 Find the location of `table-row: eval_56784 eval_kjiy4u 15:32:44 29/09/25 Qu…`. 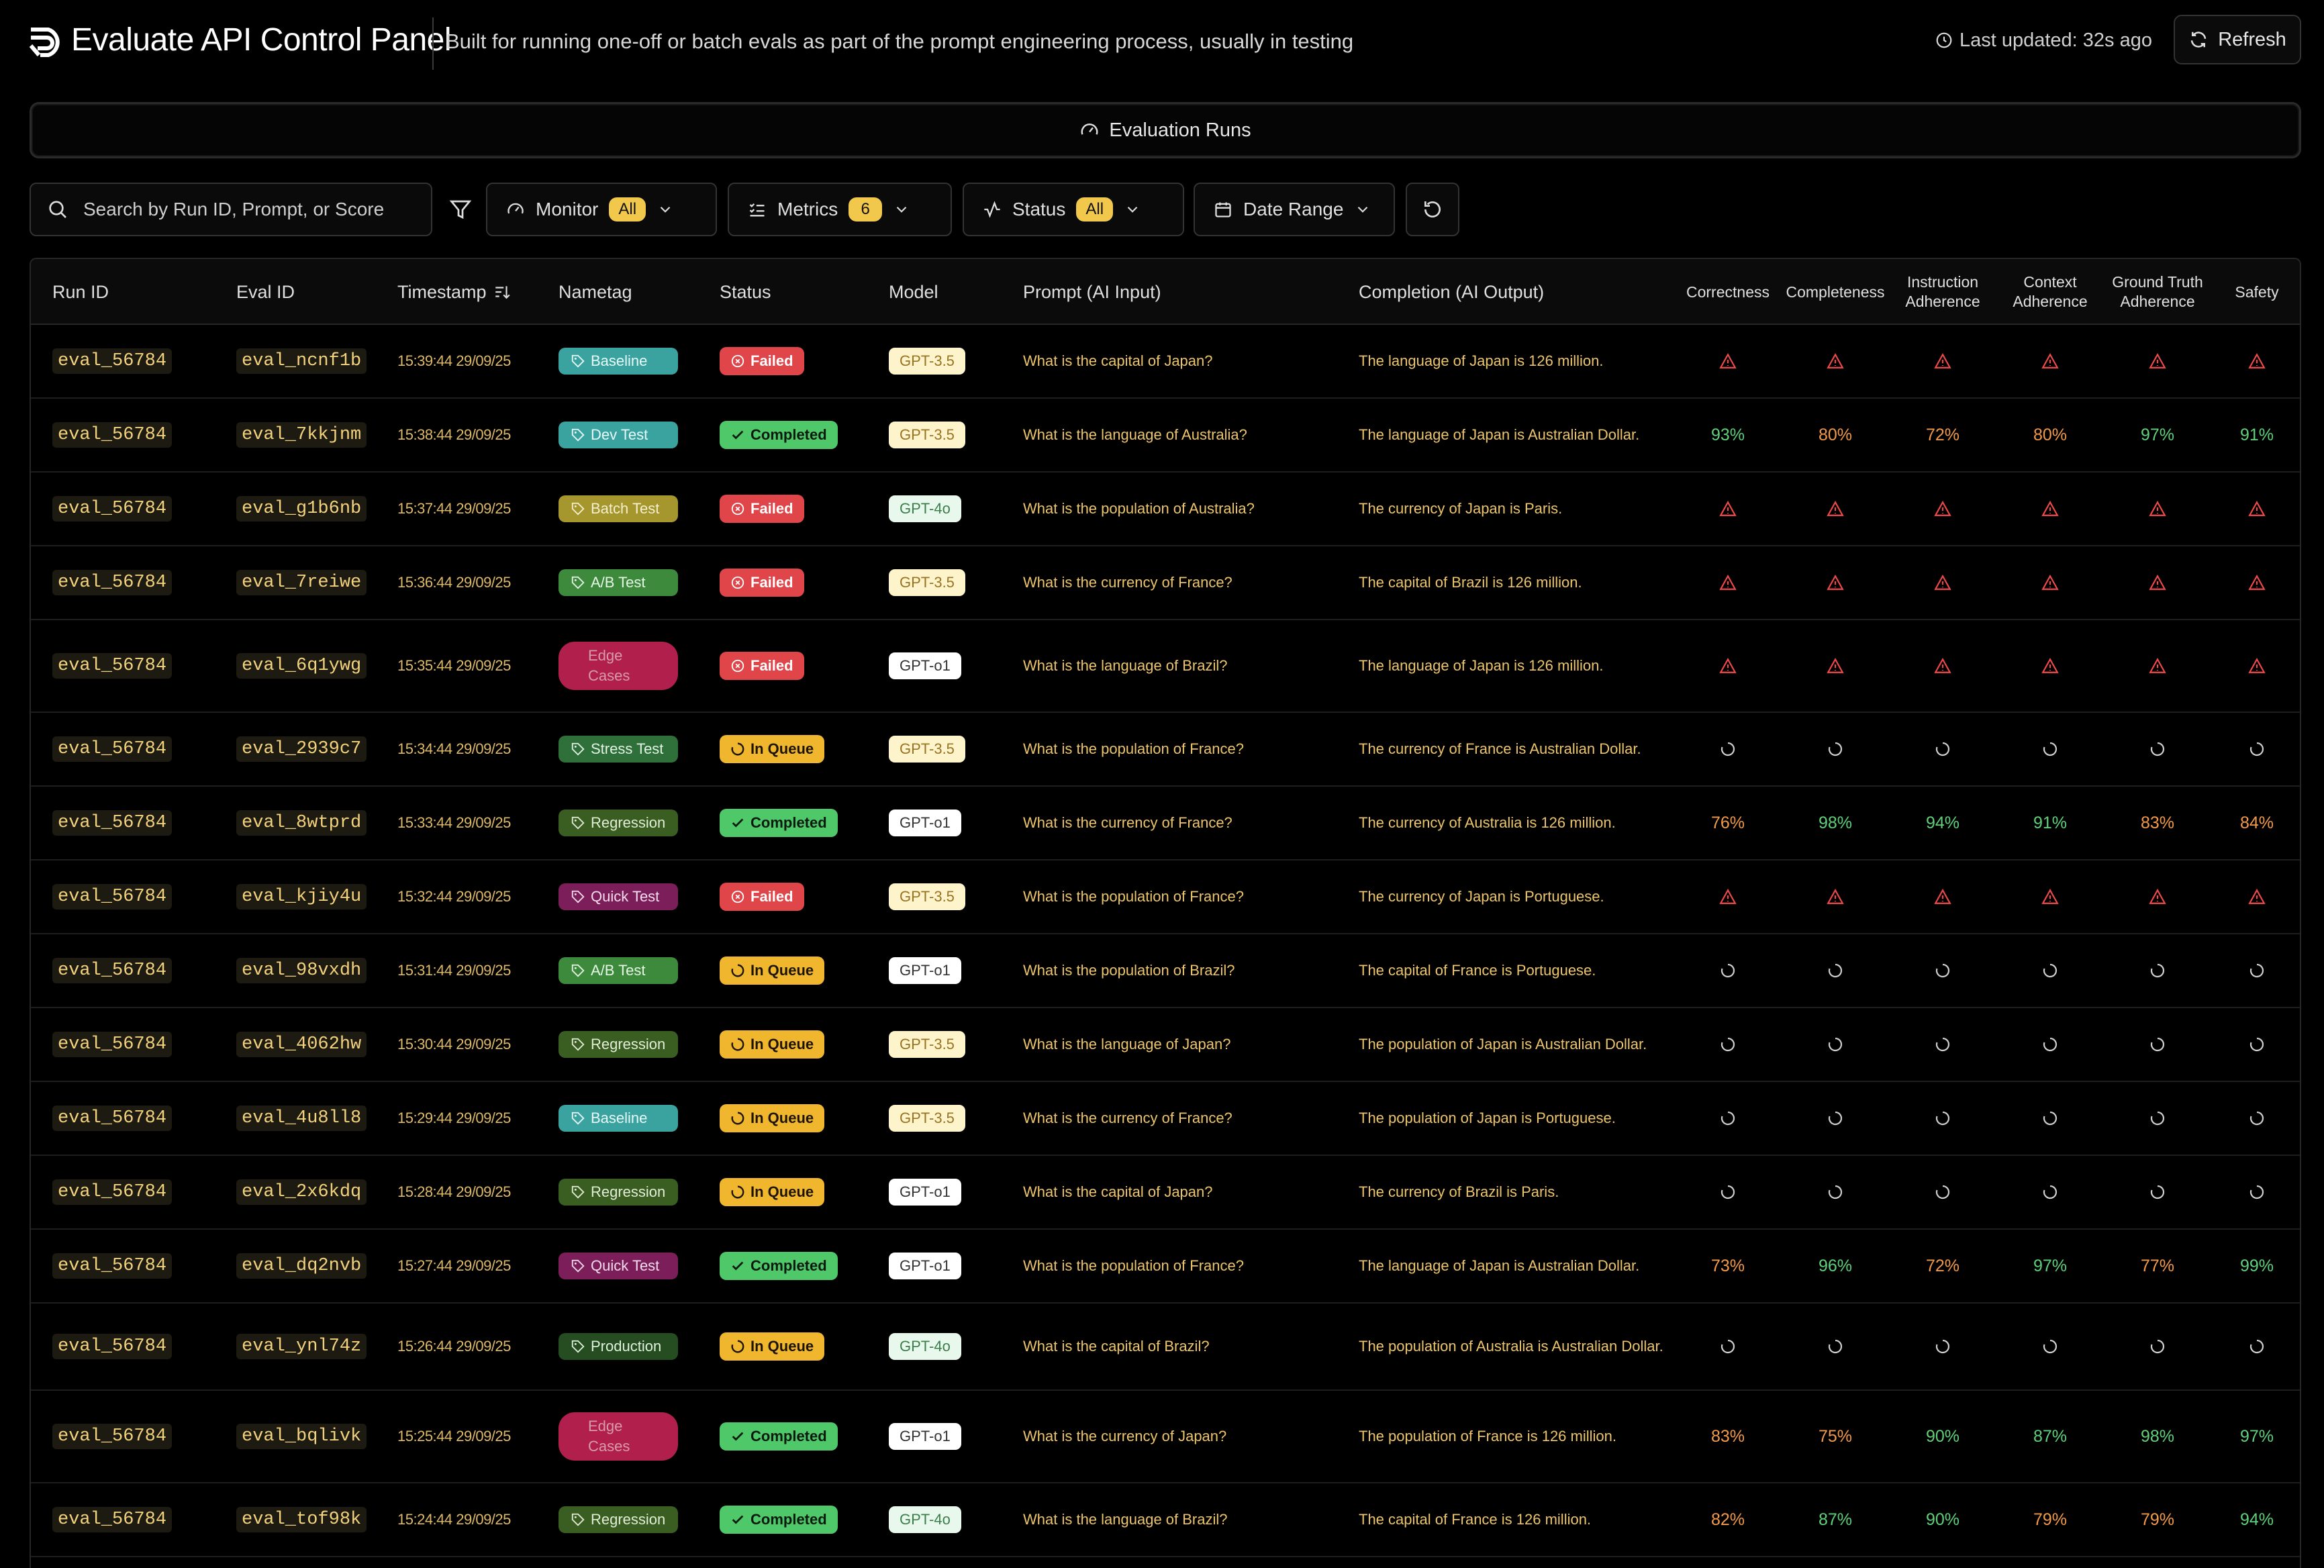

table-row: eval_56784 eval_kjiy4u 15:32:44 29/09/25 Qu… is located at coordinates (1165, 898).